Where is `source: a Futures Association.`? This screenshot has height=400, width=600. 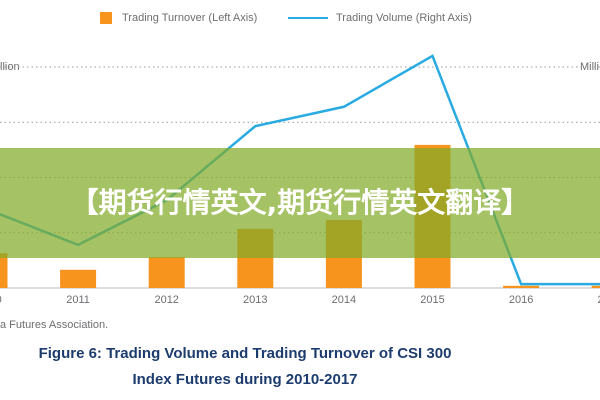
source: a Futures Association. is located at coordinates (54, 325).